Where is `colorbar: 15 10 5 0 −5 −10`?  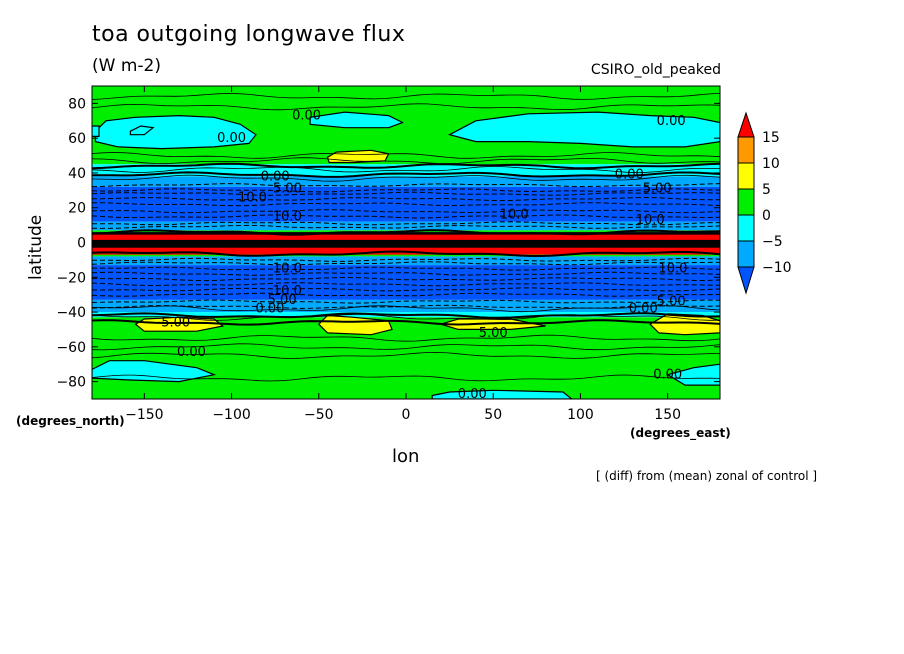 colorbar: 15 10 5 0 −5 −10 is located at coordinates (764, 203).